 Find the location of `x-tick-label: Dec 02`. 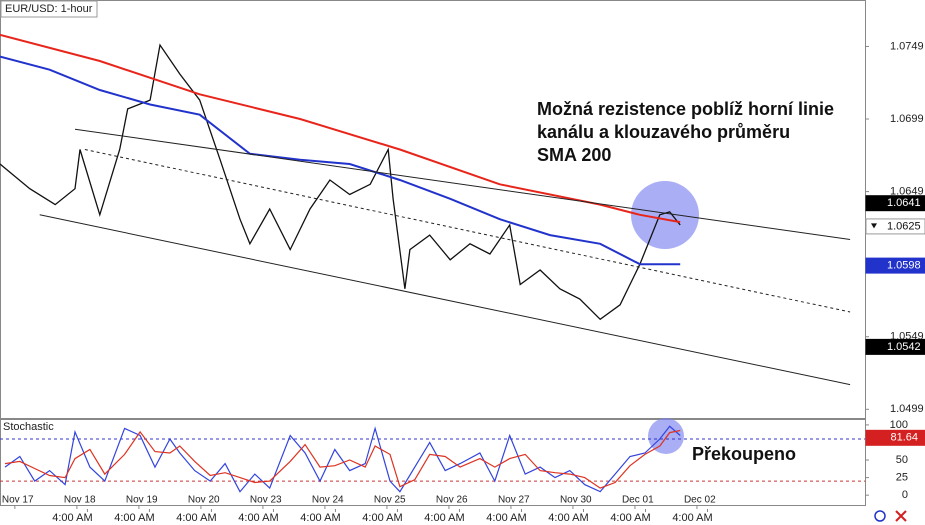

x-tick-label: Dec 02 is located at coordinates (700, 500).